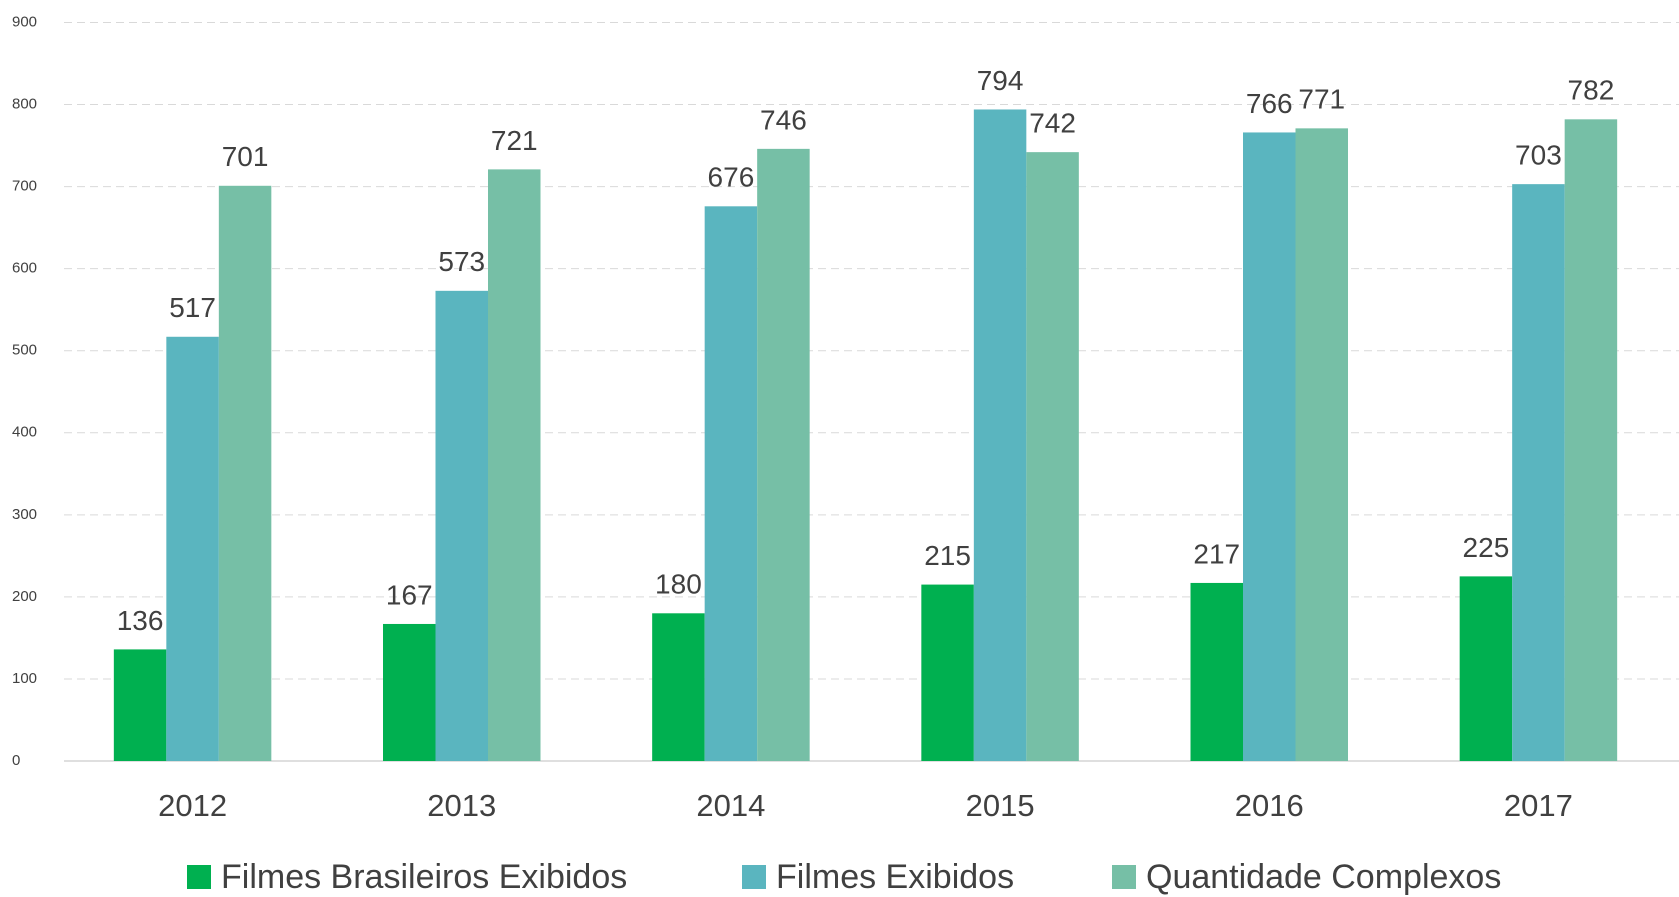  What do you see at coordinates (783, 119) in the screenshot?
I see `data-label: 746` at bounding box center [783, 119].